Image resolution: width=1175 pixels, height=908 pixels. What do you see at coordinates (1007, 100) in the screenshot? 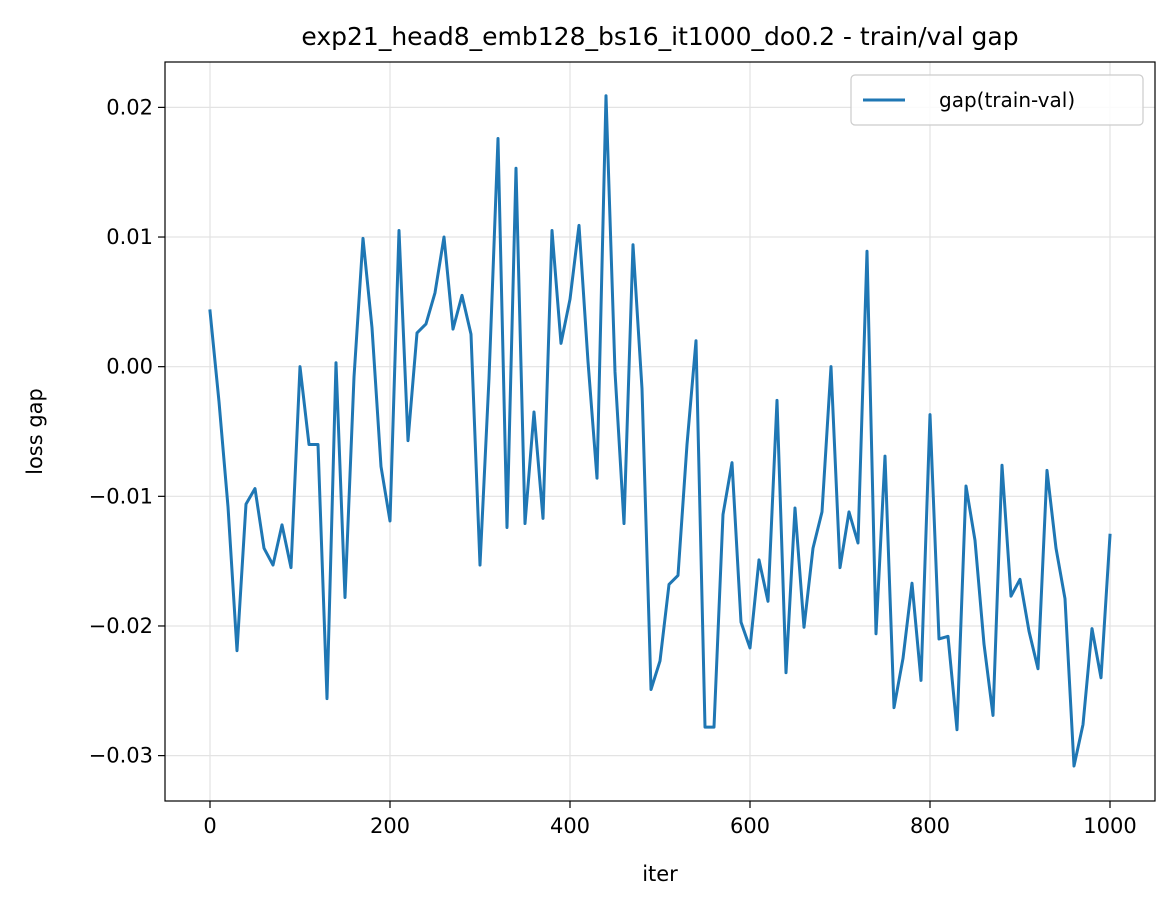
I see `legend-label: gap(train-val)` at bounding box center [1007, 100].